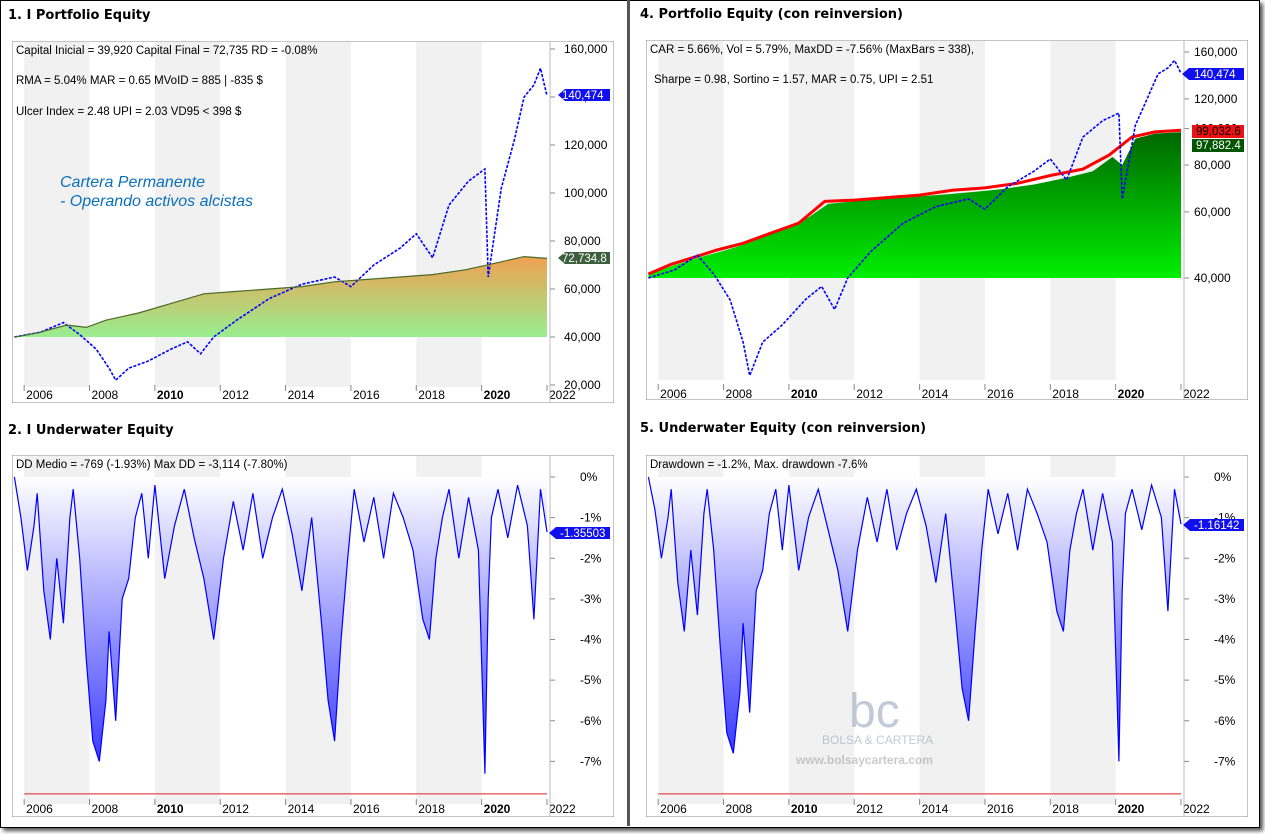  Describe the element at coordinates (1216, 526) in the screenshot. I see `svg-text: -1.16142` at that location.